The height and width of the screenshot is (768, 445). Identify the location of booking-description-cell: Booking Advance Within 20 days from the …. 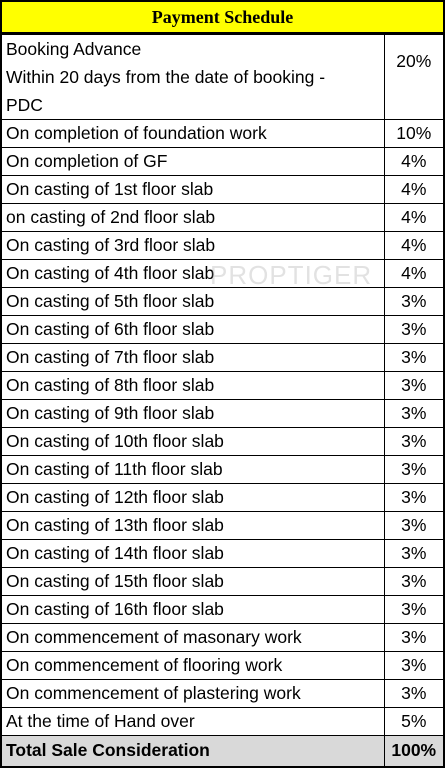
(193, 77).